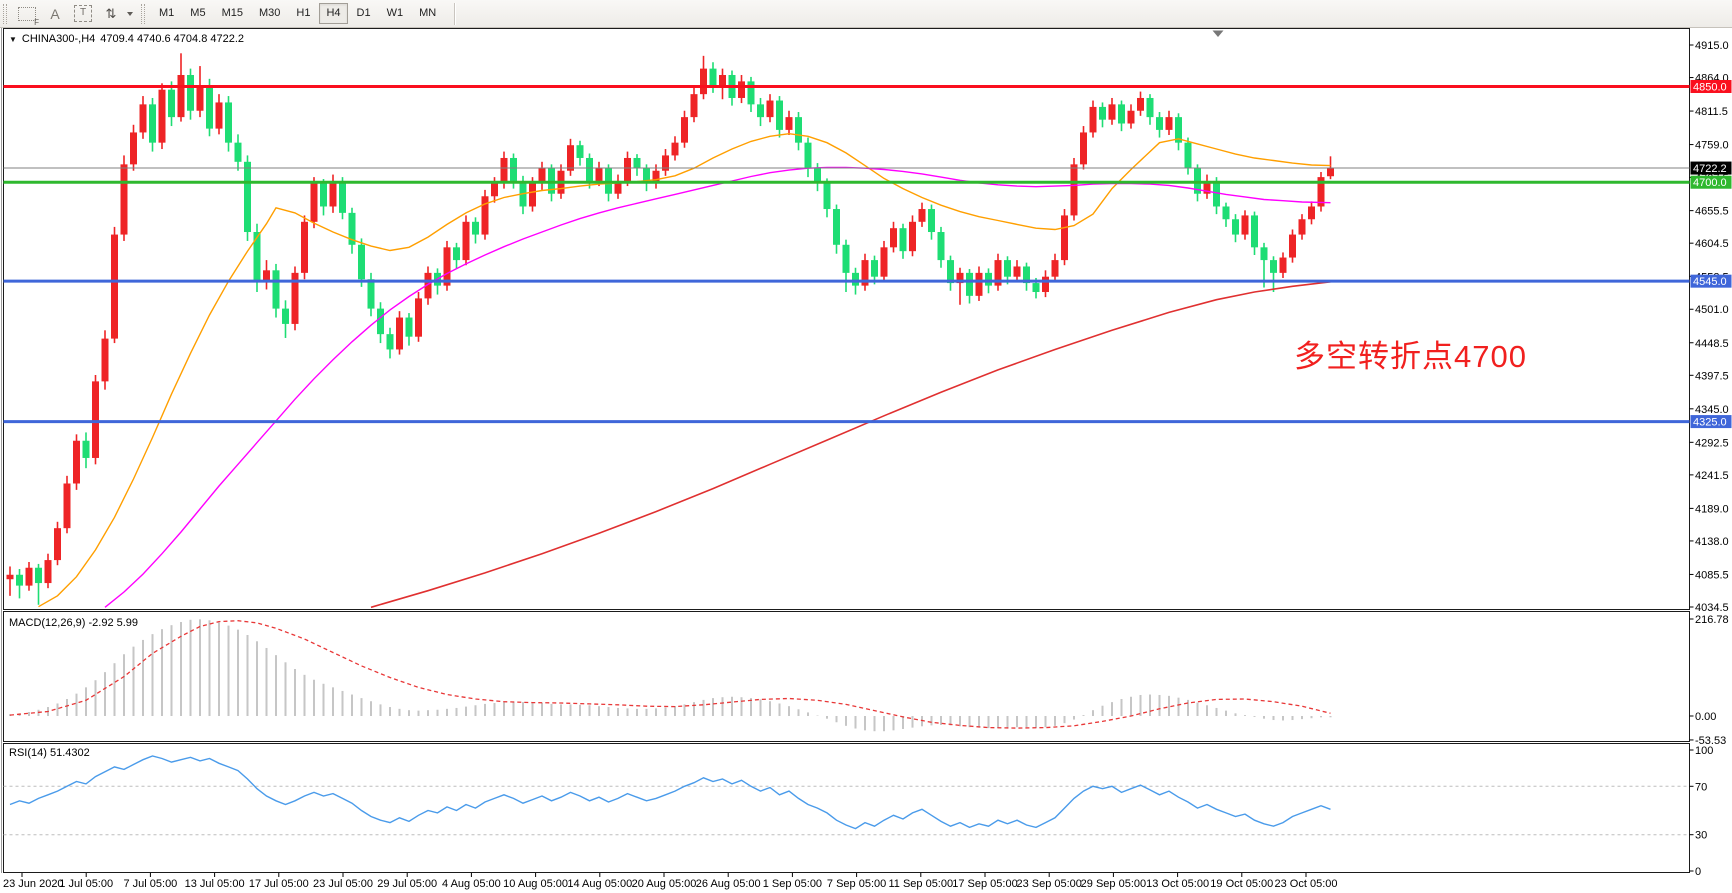 Image resolution: width=1732 pixels, height=893 pixels. I want to click on svg-text: 4700.0, so click(1710, 183).